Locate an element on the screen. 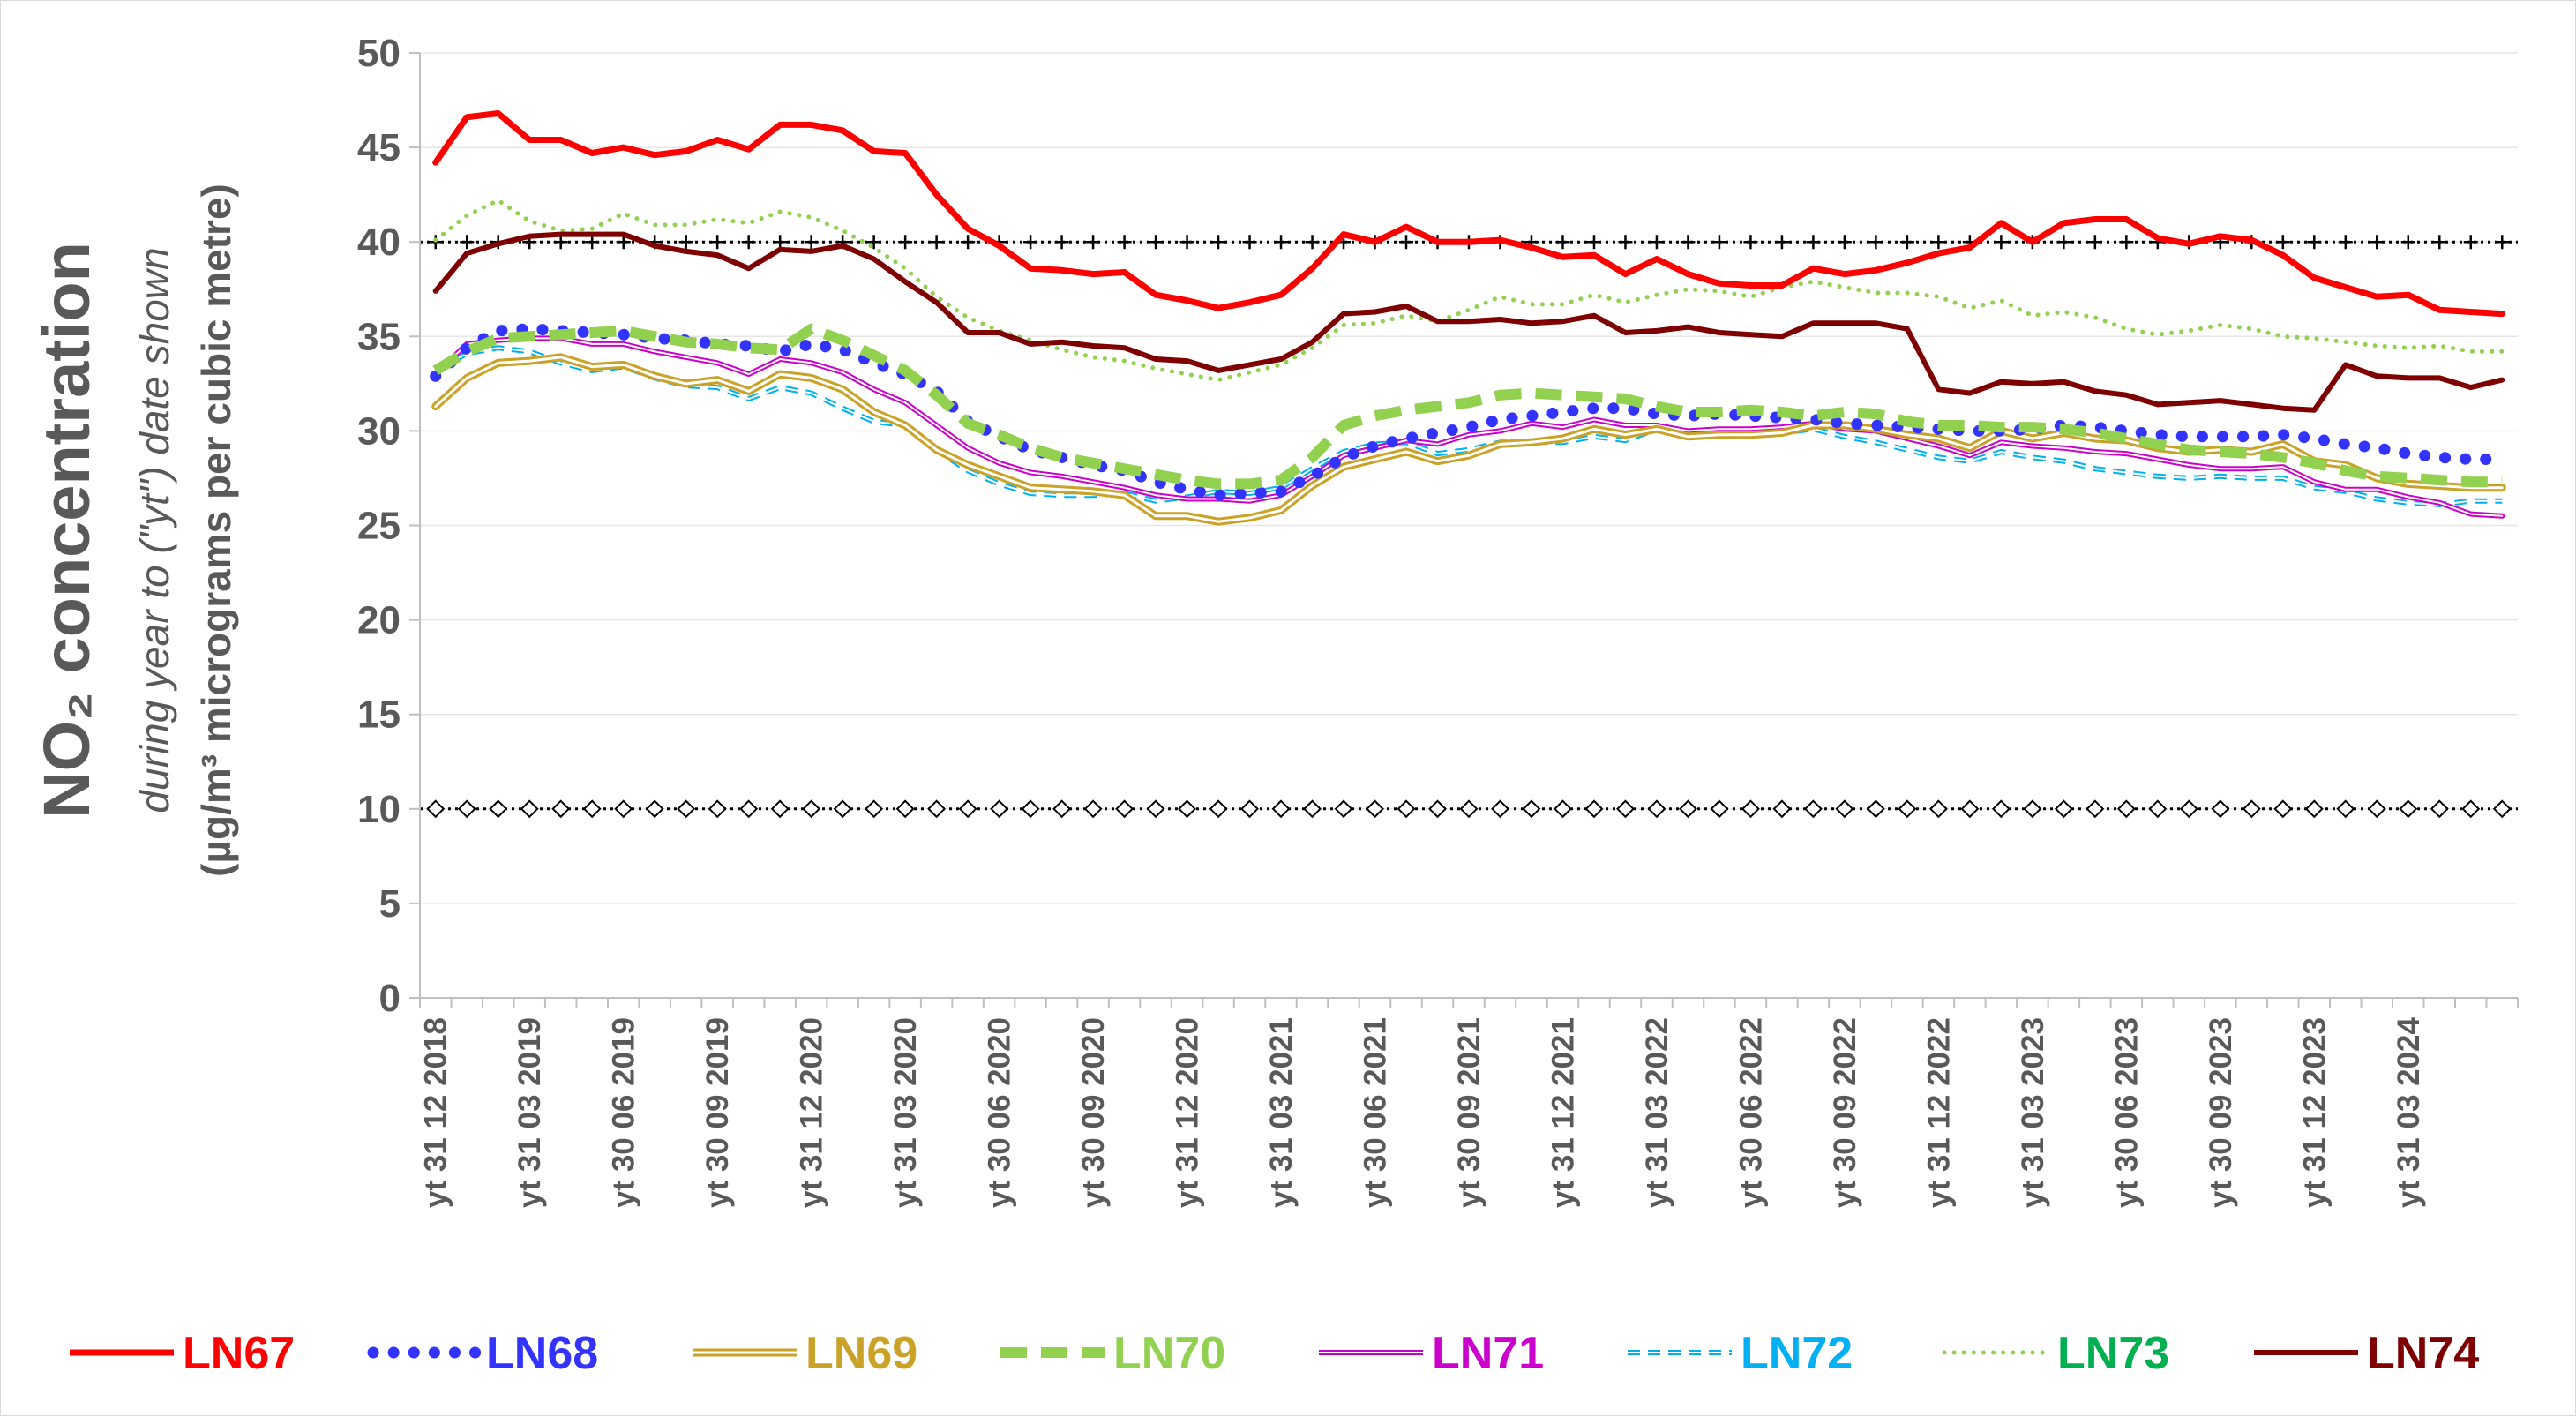 The width and height of the screenshot is (2576, 1417). x-tick-label: yt 31 03 2024 is located at coordinates (2409, 1112).